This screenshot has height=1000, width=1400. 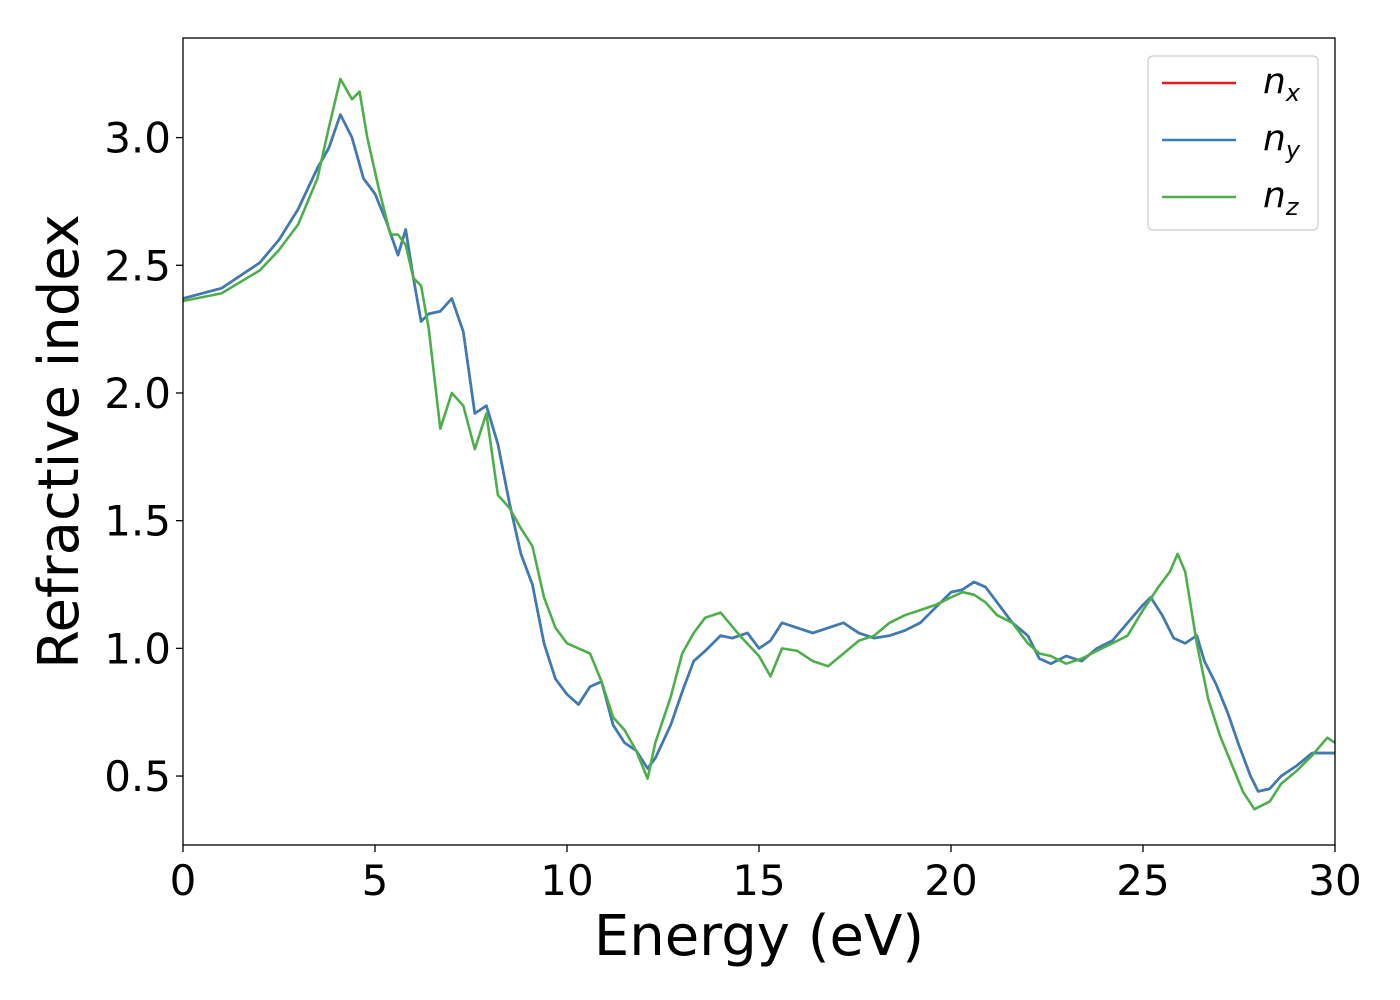 What do you see at coordinates (183, 880) in the screenshot?
I see `x-tick-label: 0` at bounding box center [183, 880].